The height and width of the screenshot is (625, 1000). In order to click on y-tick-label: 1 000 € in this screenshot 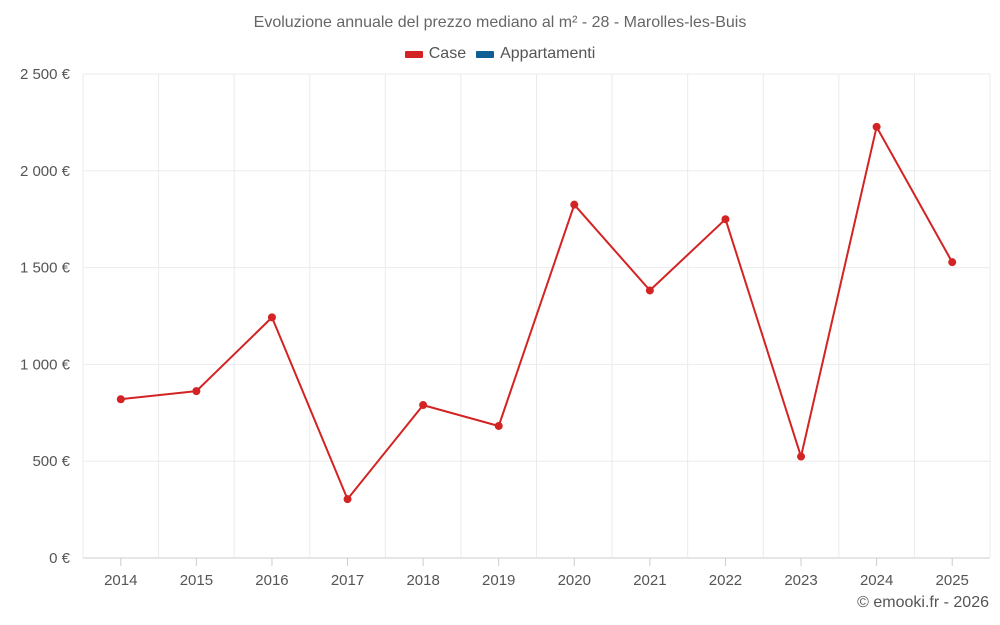, I will do `click(45, 364)`.